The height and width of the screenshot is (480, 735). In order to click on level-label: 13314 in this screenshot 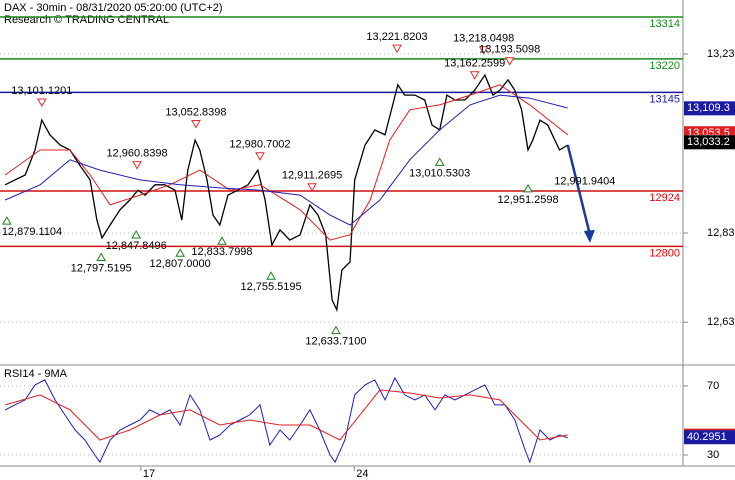, I will do `click(664, 24)`.